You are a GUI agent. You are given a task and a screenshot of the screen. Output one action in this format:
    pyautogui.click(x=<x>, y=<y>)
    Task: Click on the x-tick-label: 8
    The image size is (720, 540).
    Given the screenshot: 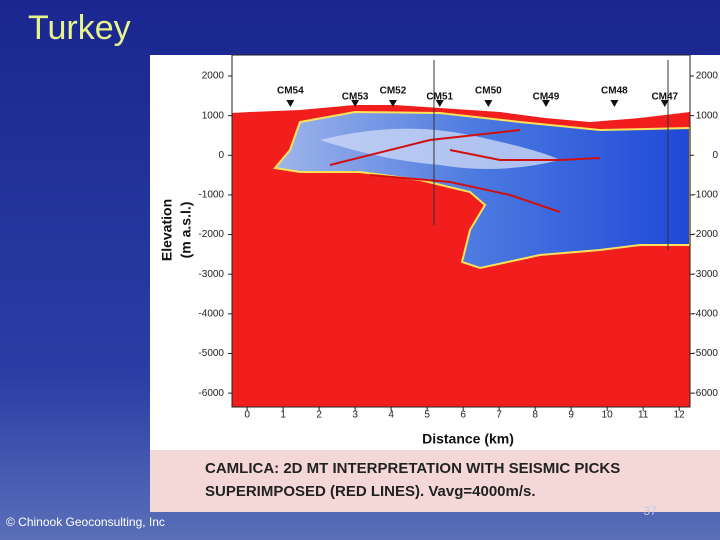 What is the action you would take?
    pyautogui.click(x=535, y=415)
    